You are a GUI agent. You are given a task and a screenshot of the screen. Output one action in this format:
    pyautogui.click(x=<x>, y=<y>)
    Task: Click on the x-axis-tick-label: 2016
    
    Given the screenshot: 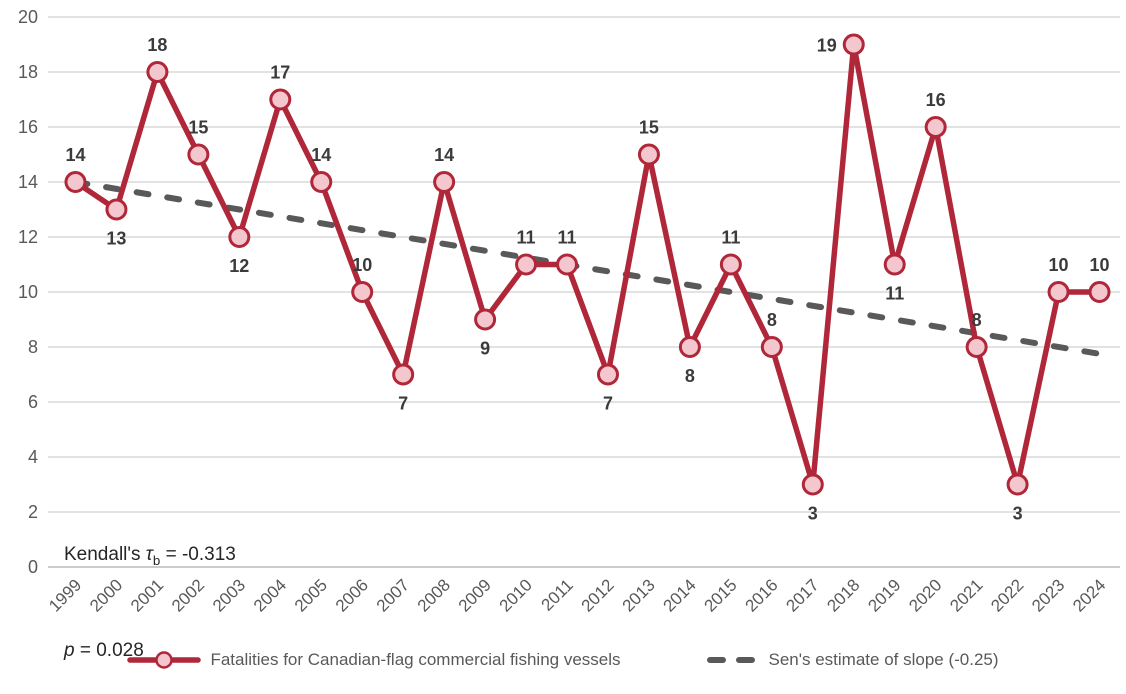 What is the action you would take?
    pyautogui.click(x=761, y=595)
    